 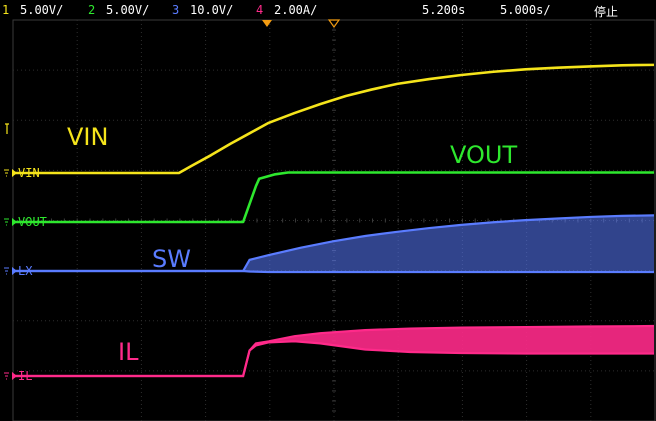 What do you see at coordinates (92, 10) in the screenshot?
I see `ch2-number: 2` at bounding box center [92, 10].